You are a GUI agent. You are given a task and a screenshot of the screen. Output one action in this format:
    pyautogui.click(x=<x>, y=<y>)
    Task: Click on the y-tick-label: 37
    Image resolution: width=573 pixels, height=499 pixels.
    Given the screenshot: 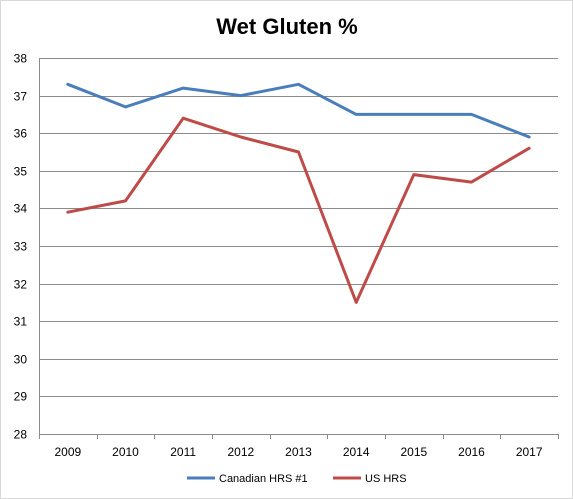 What is the action you would take?
    pyautogui.click(x=21, y=97)
    